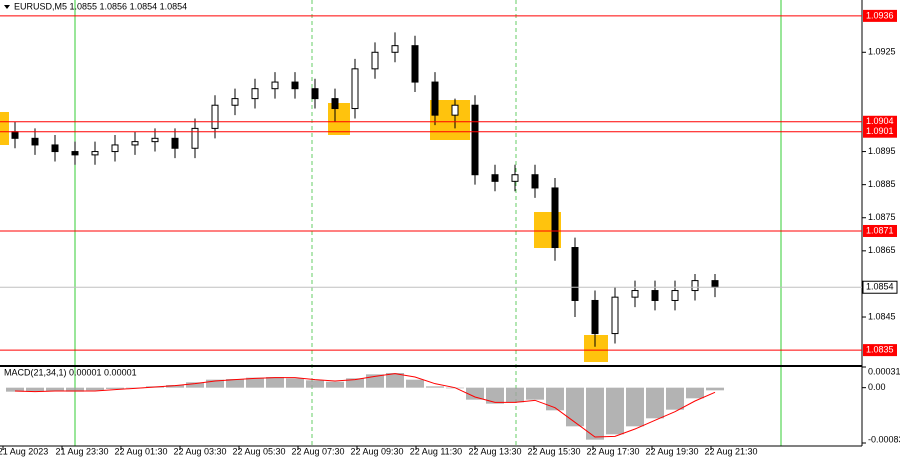 The image size is (900, 460). Describe the element at coordinates (436, 451) in the screenshot. I see `x-tick-label: 22 Aug 11:30` at that location.